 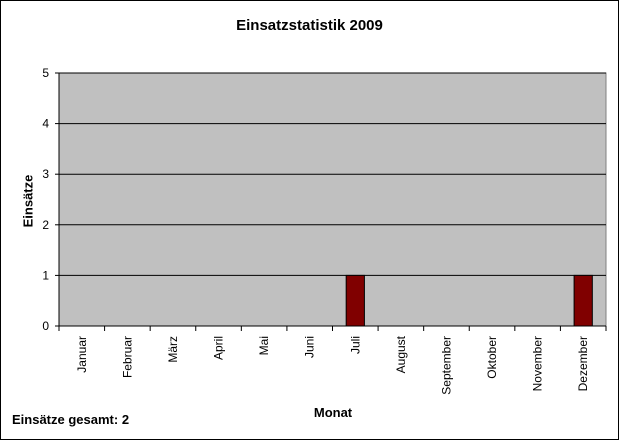 I want to click on x-tick-label-november: November, so click(x=538, y=363).